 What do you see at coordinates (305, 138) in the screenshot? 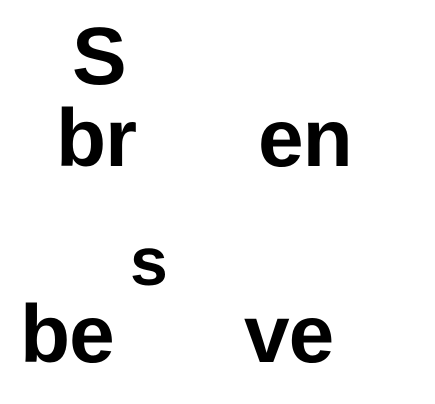
I see `top-right-fragment: en` at bounding box center [305, 138].